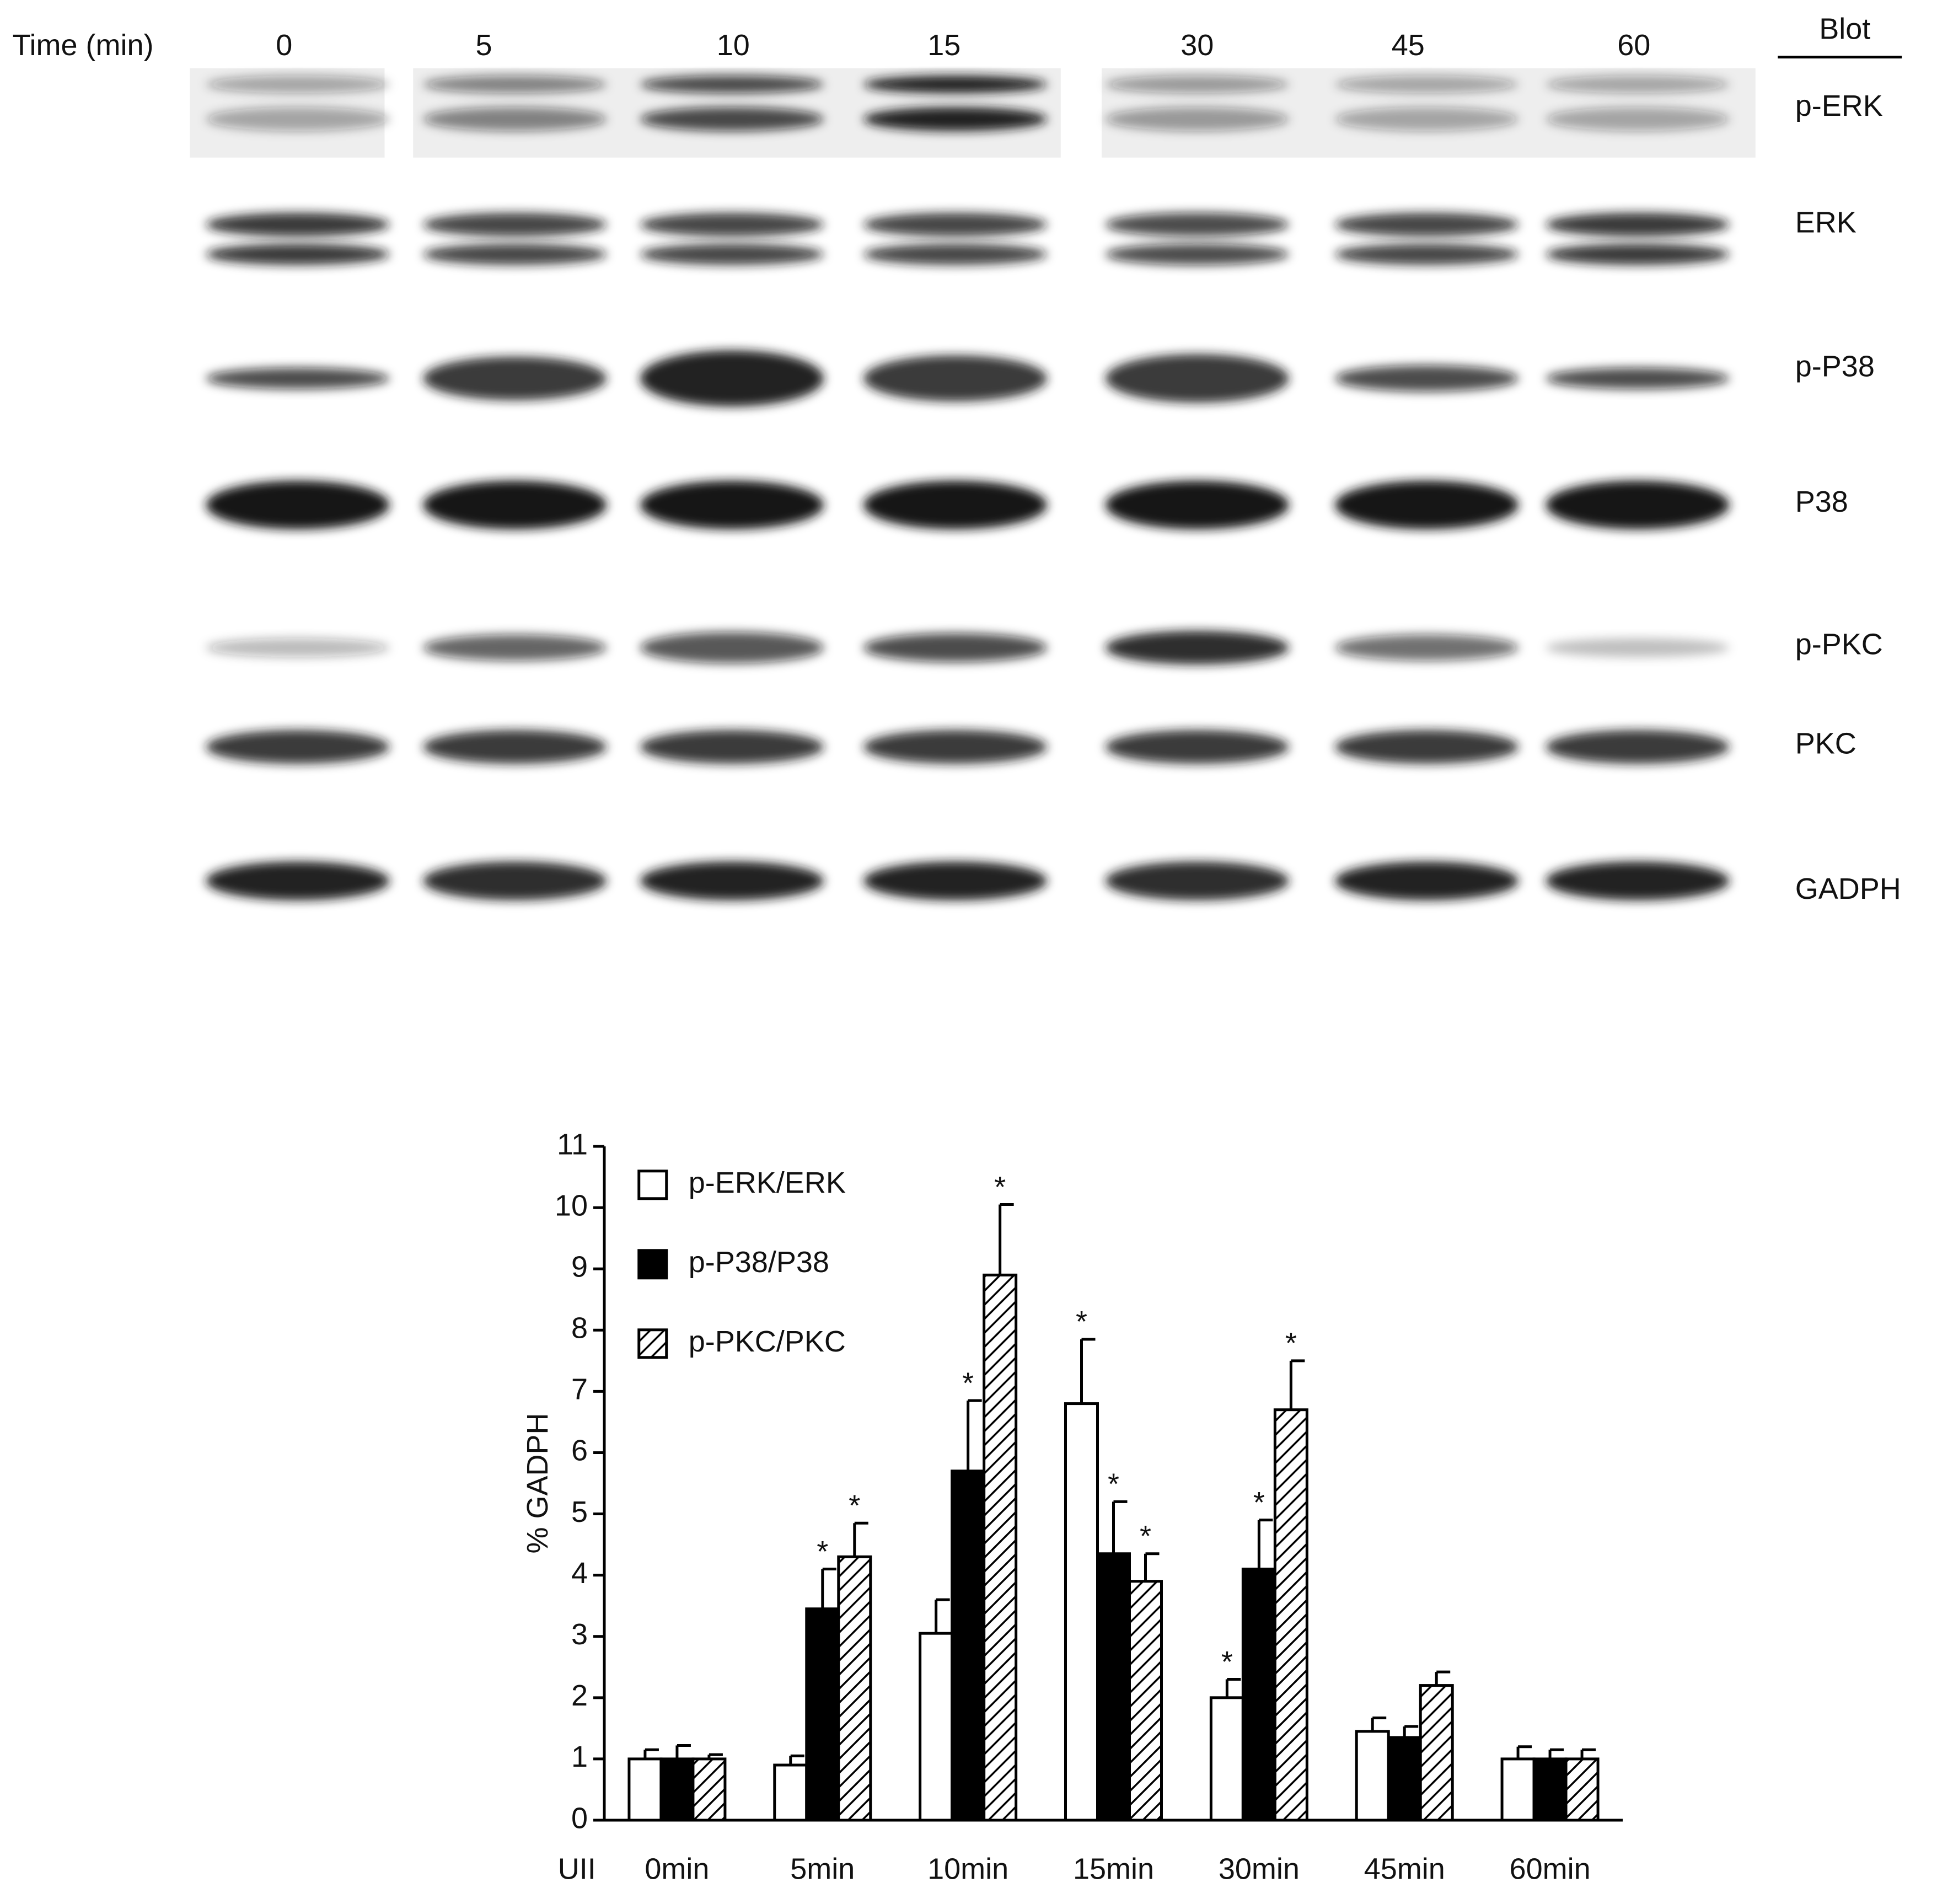  Describe the element at coordinates (1408, 45) in the screenshot. I see `time-value: 45` at that location.